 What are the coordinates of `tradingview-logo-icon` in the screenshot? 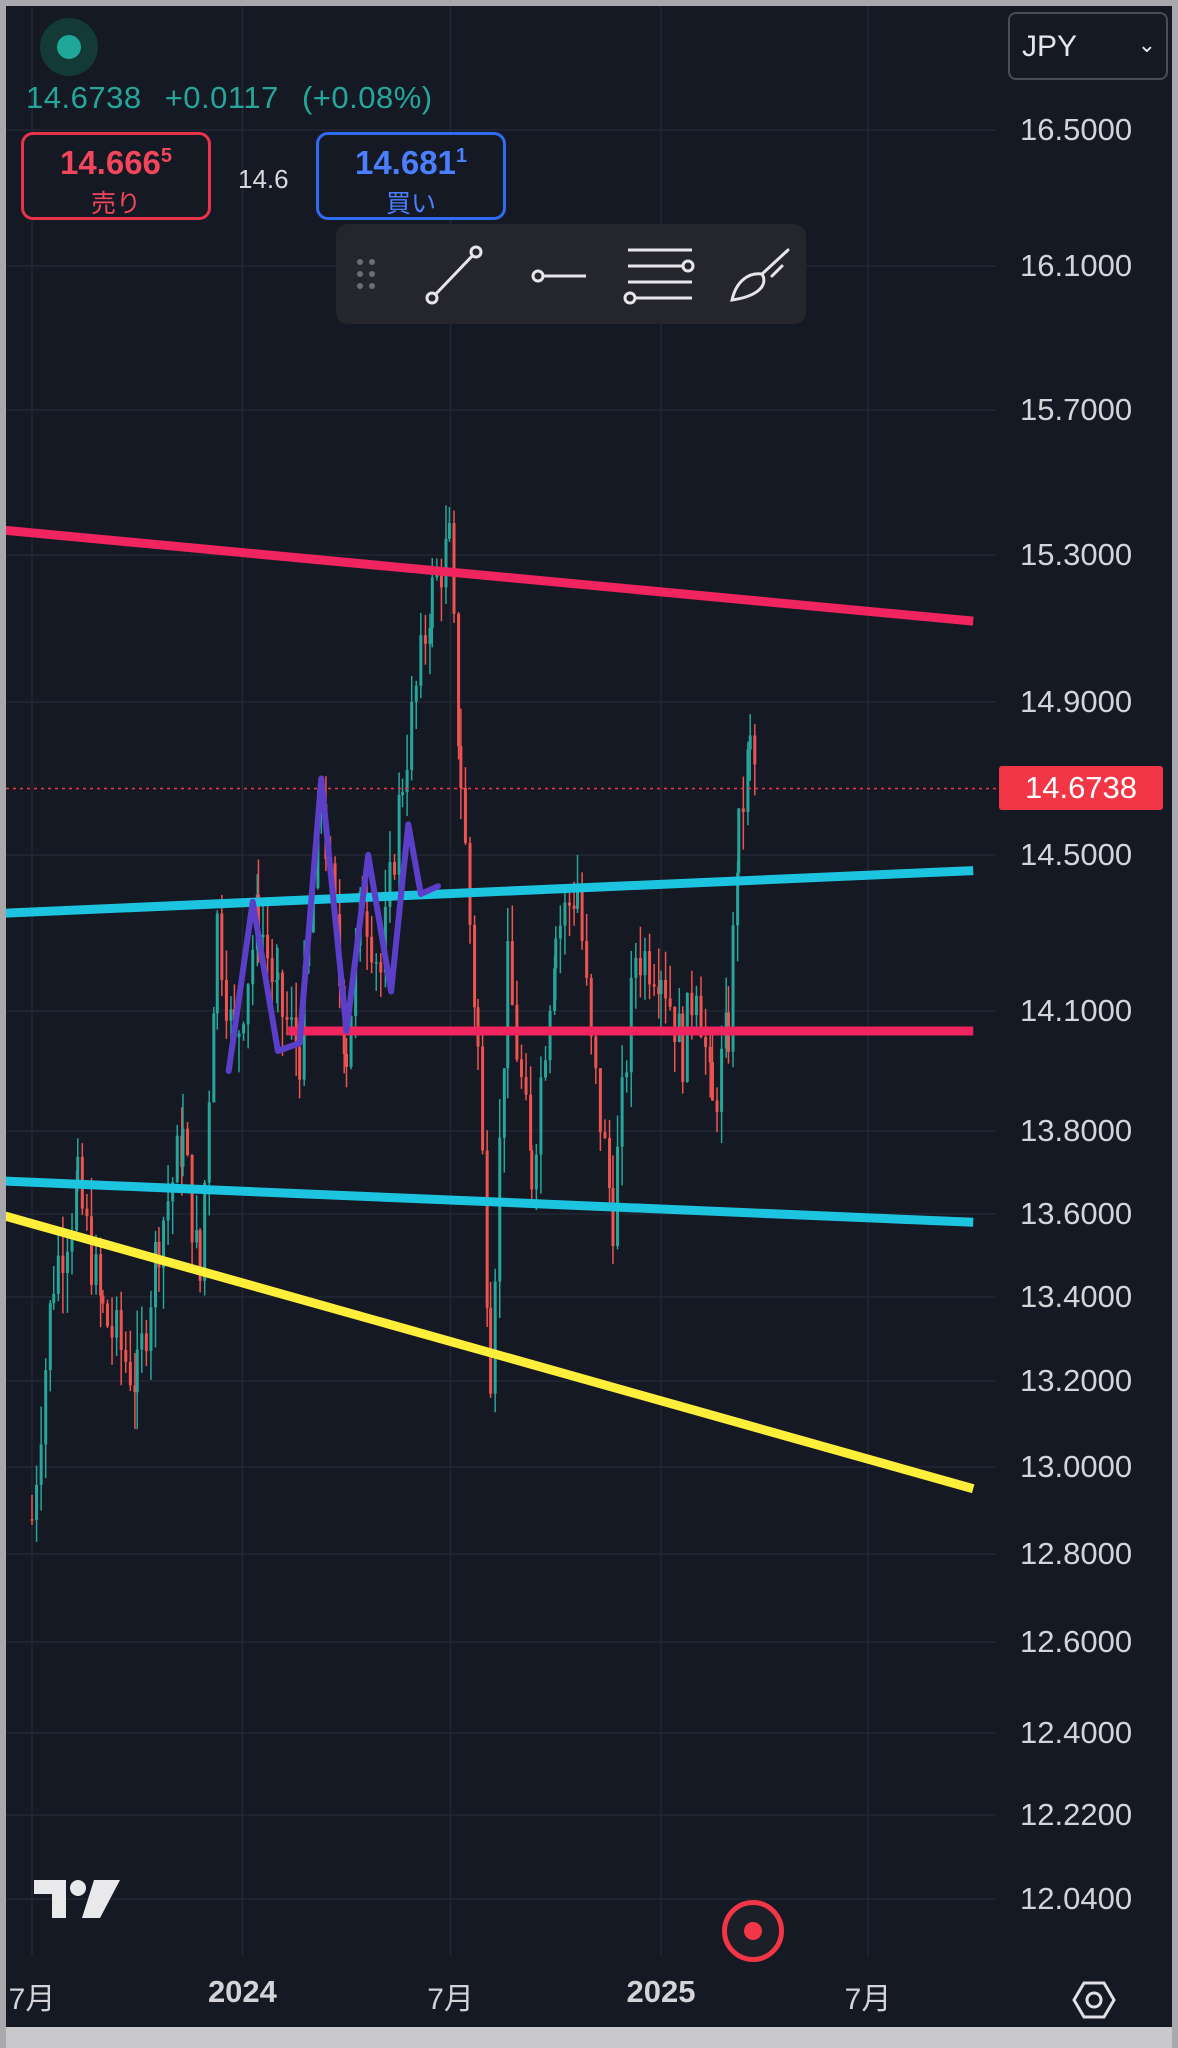 It's located at (77, 1899).